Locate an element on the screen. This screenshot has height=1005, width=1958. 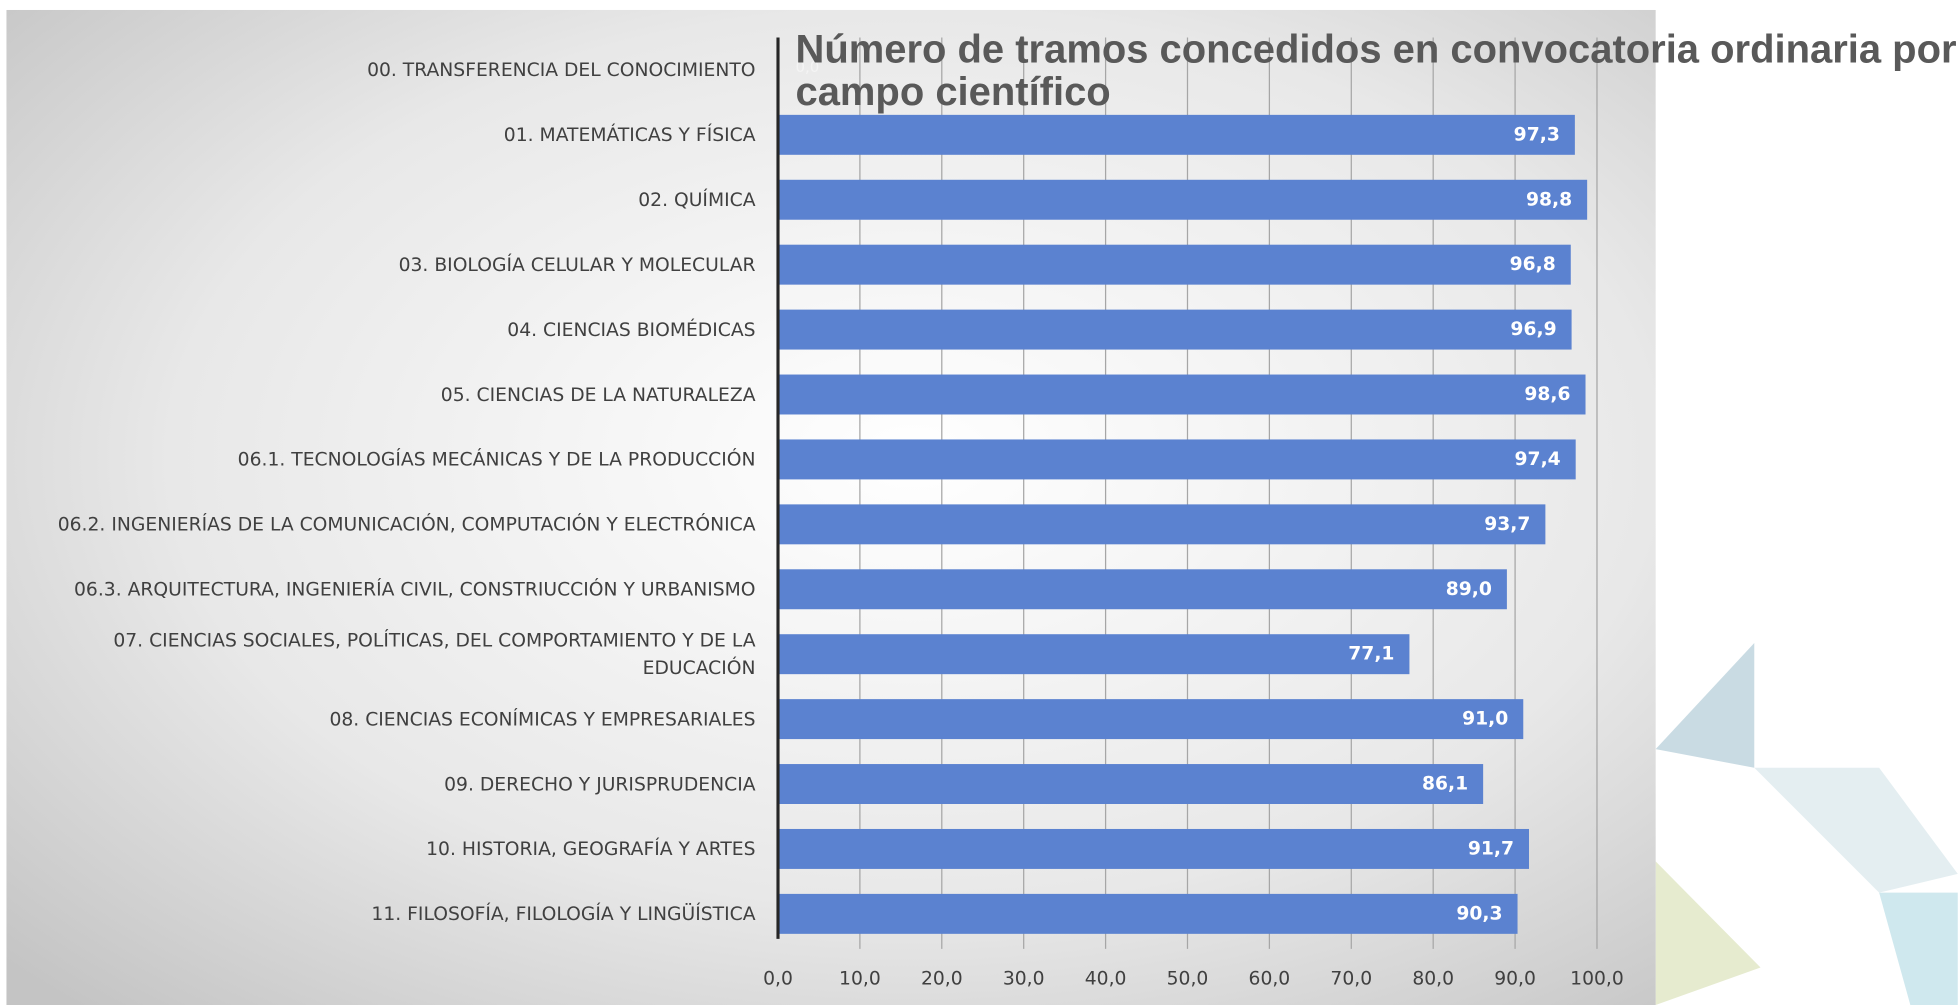
data-label: 96,9 is located at coordinates (1533, 329).